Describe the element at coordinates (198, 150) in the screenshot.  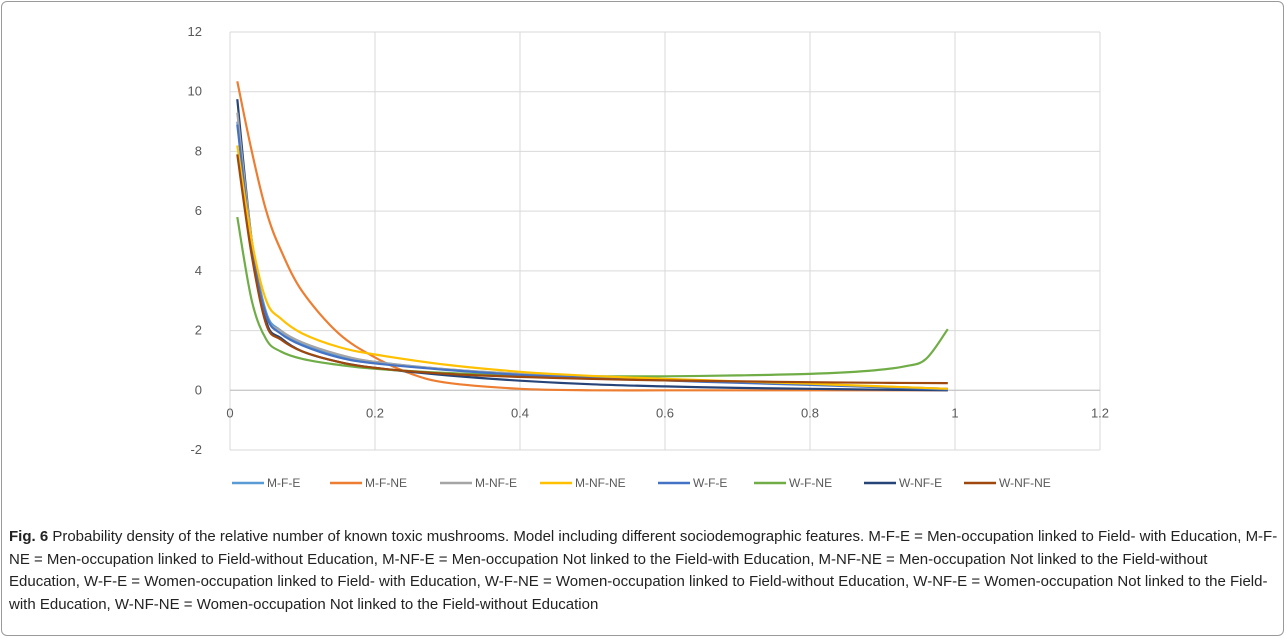
I see `y-tick-label: 8` at that location.